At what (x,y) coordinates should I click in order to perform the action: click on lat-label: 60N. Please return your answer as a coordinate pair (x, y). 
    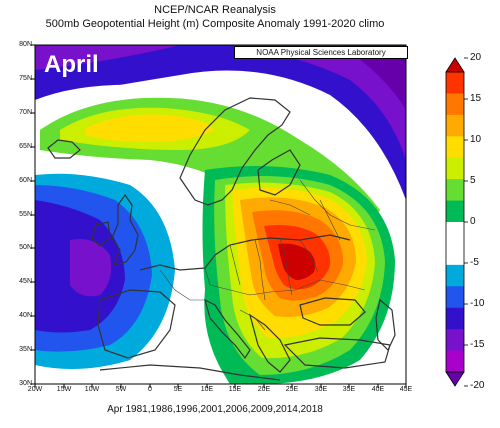
    Looking at the image, I should click on (25, 180).